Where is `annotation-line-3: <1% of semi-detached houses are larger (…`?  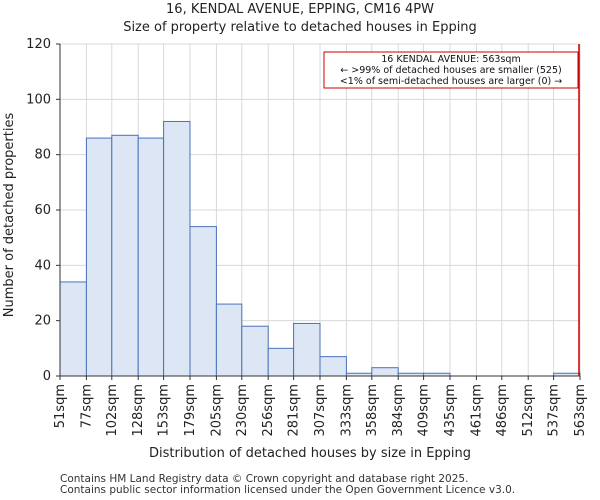 annotation-line-3: <1% of semi-detached houses are larger (… is located at coordinates (451, 81).